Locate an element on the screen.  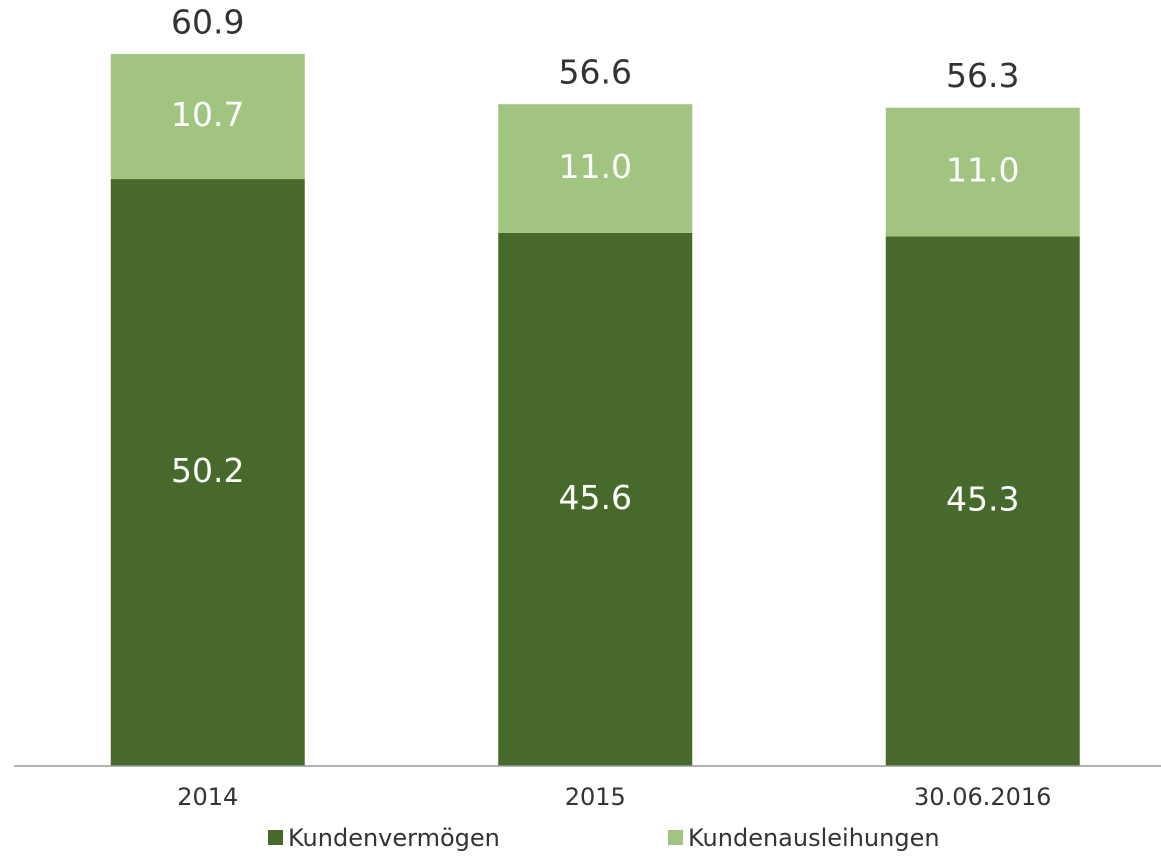
x-tick-label: 2014 is located at coordinates (207, 797).